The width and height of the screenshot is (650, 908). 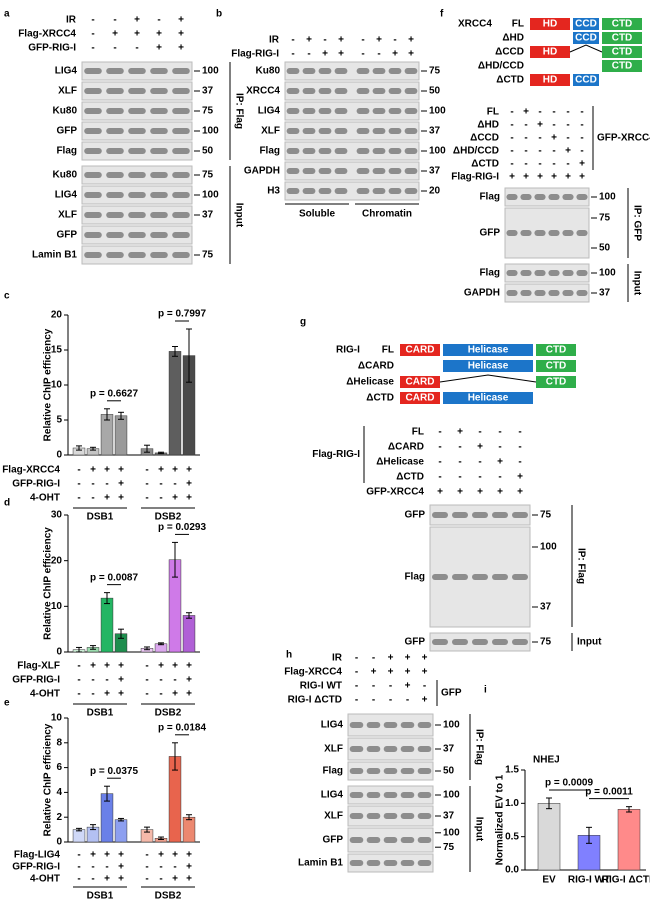 What do you see at coordinates (36, 680) in the screenshot?
I see `condition-label: GFP-RIG-I` at bounding box center [36, 680].